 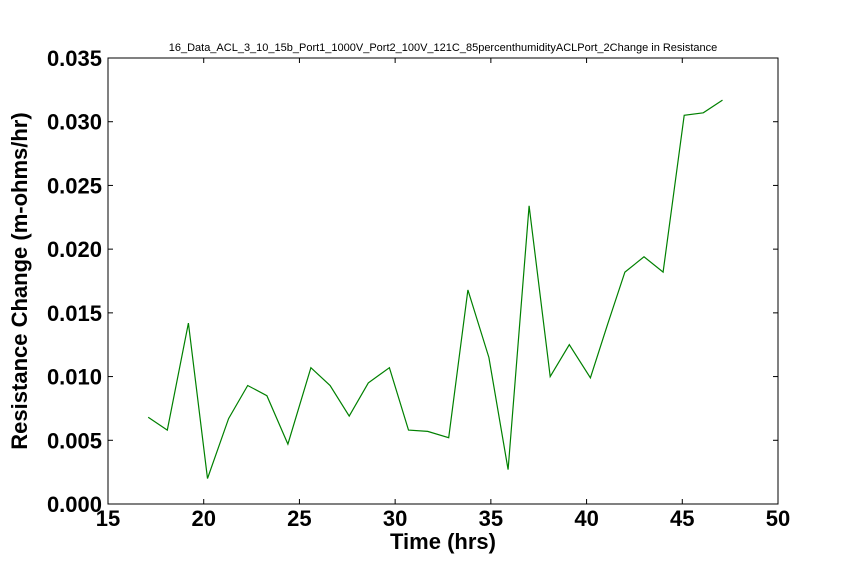 What do you see at coordinates (778, 518) in the screenshot?
I see `x-tick-label: 50` at bounding box center [778, 518].